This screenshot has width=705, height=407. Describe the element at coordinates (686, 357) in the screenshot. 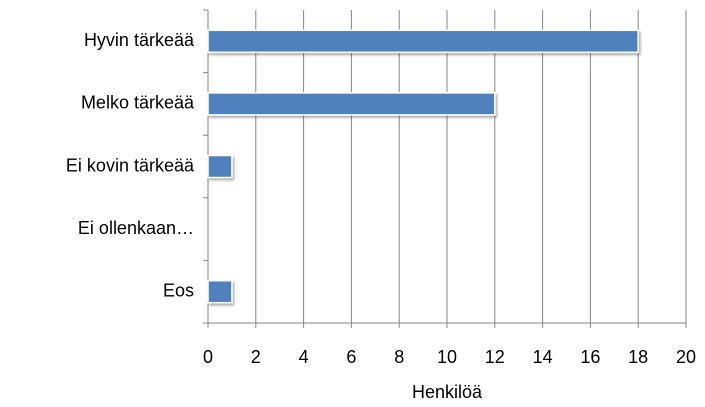

I see `x-tick-label: 20` at that location.